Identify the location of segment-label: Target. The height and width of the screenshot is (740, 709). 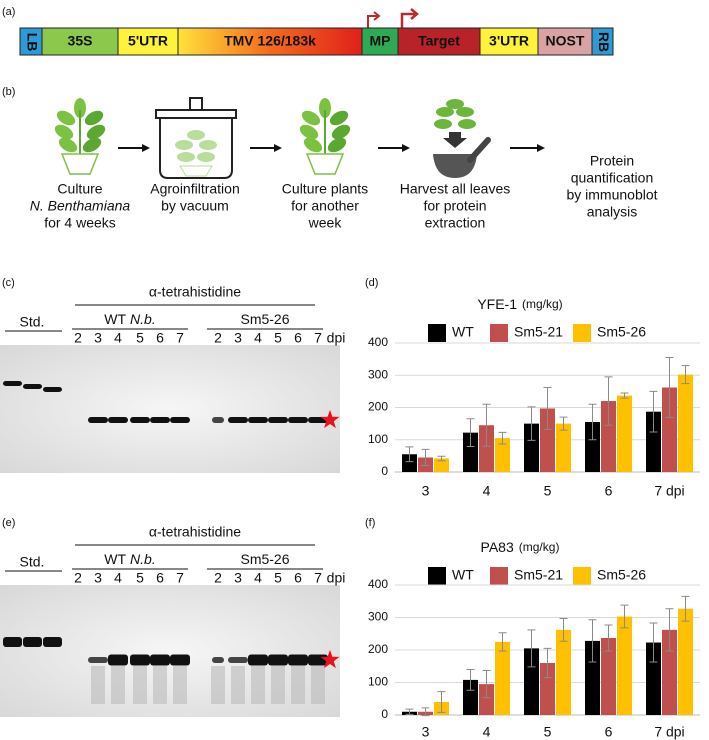
(439, 41).